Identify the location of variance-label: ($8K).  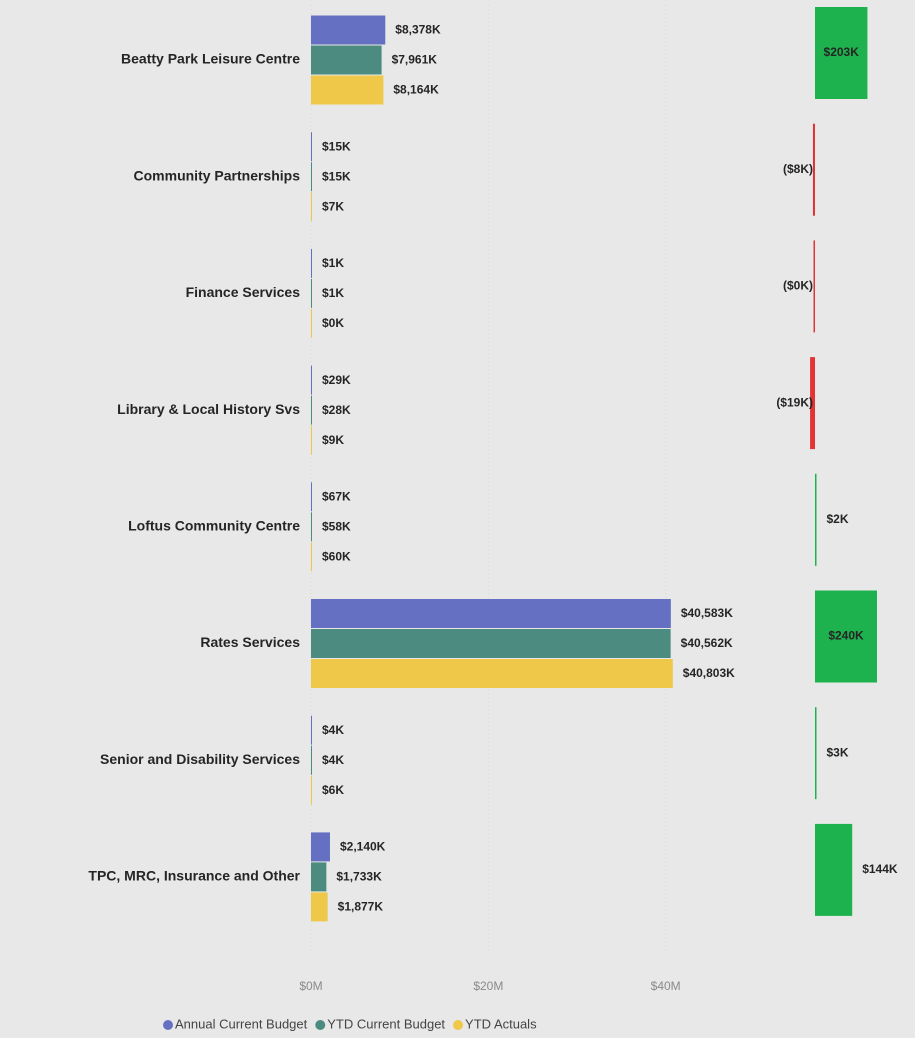
(798, 169).